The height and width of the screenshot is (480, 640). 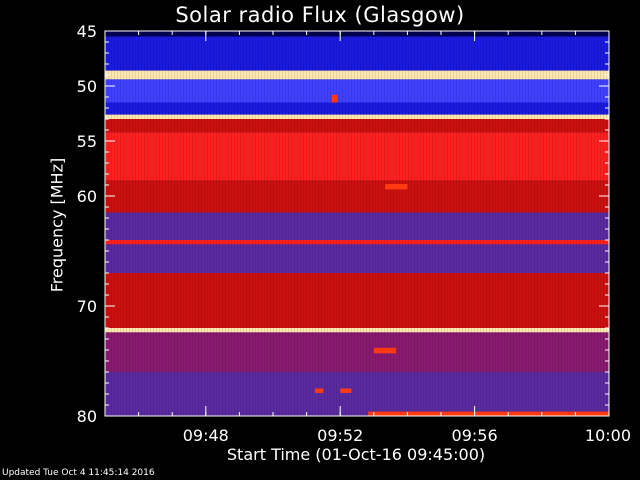 What do you see at coordinates (206, 435) in the screenshot?
I see `x-tick-label: 09:48` at bounding box center [206, 435].